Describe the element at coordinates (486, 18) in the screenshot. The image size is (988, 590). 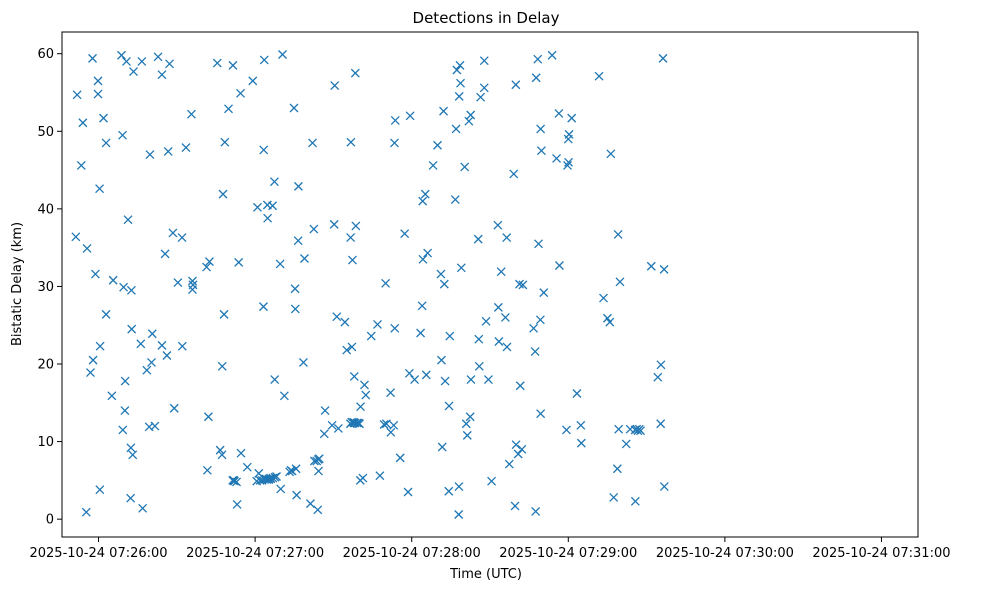
I see `chart-title: Detections in Delay` at that location.